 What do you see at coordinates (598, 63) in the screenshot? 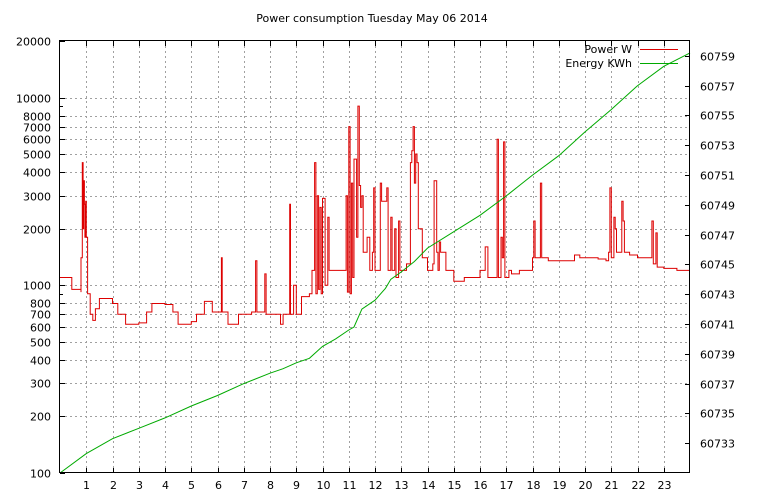
I see `legend-label-energy: Energy KWh` at bounding box center [598, 63].